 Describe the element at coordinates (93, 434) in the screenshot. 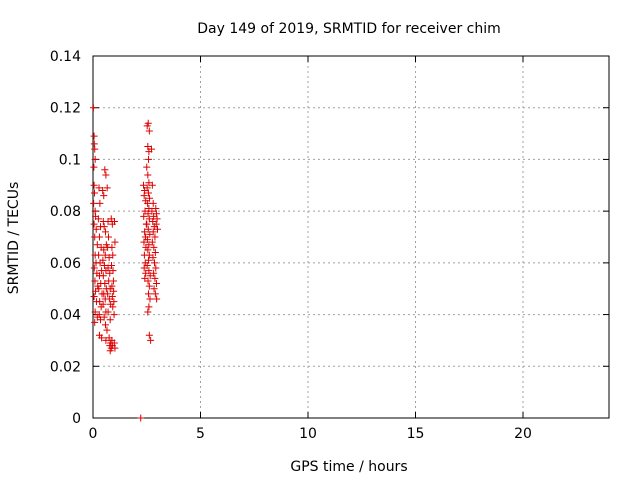

I see `x-tick-label: 0` at that location.